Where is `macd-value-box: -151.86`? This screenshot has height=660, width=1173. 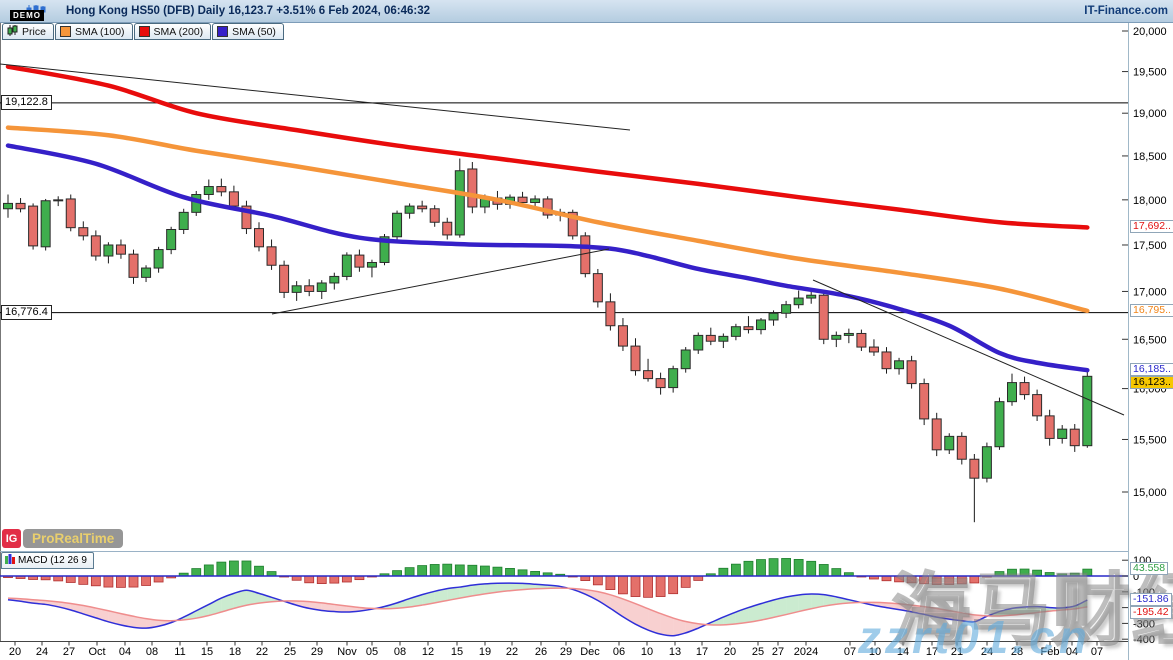 macd-value-box: -151.86 is located at coordinates (1151, 599).